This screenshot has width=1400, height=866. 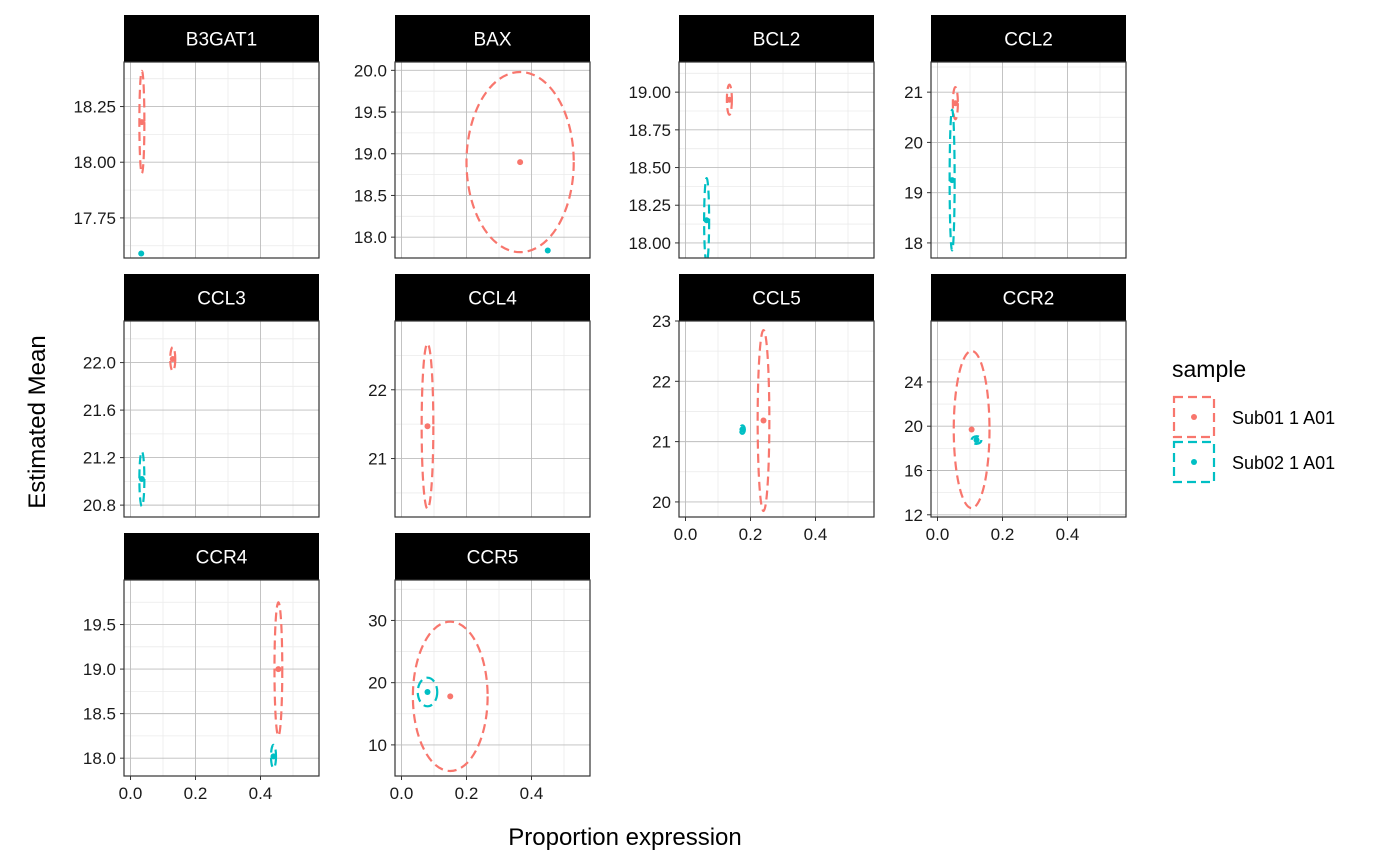 What do you see at coordinates (913, 470) in the screenshot?
I see `y-tick-label: 16` at bounding box center [913, 470].